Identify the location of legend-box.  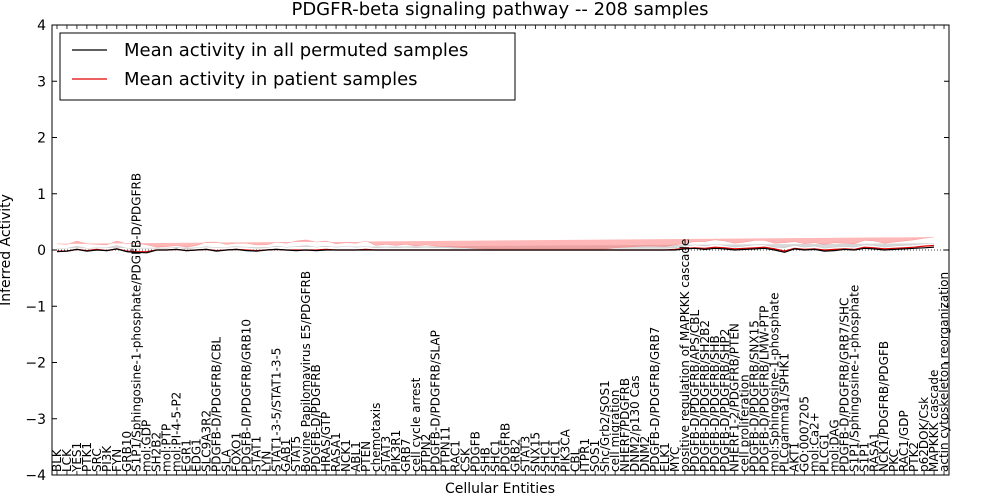
(287, 66).